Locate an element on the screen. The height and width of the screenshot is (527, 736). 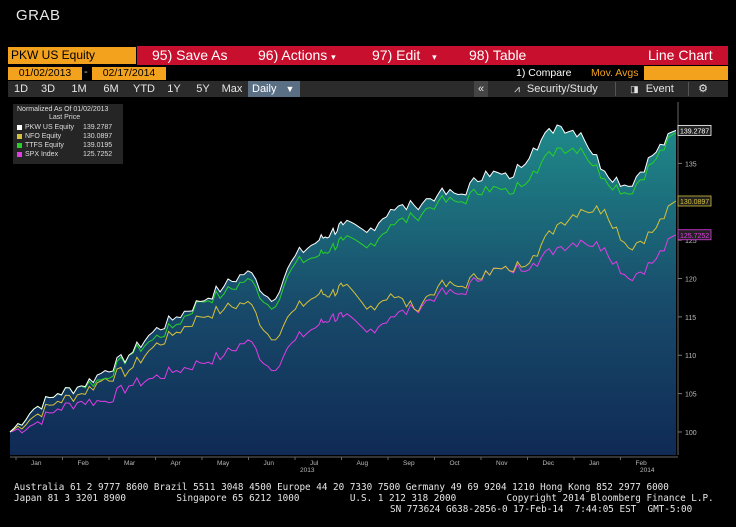
legend-item-name: SPX Index is located at coordinates (42, 154).